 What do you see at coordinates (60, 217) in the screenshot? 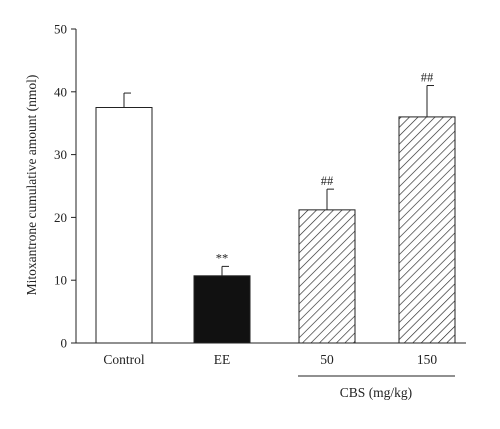
I see `y-tick-label-20: 20` at bounding box center [60, 217].